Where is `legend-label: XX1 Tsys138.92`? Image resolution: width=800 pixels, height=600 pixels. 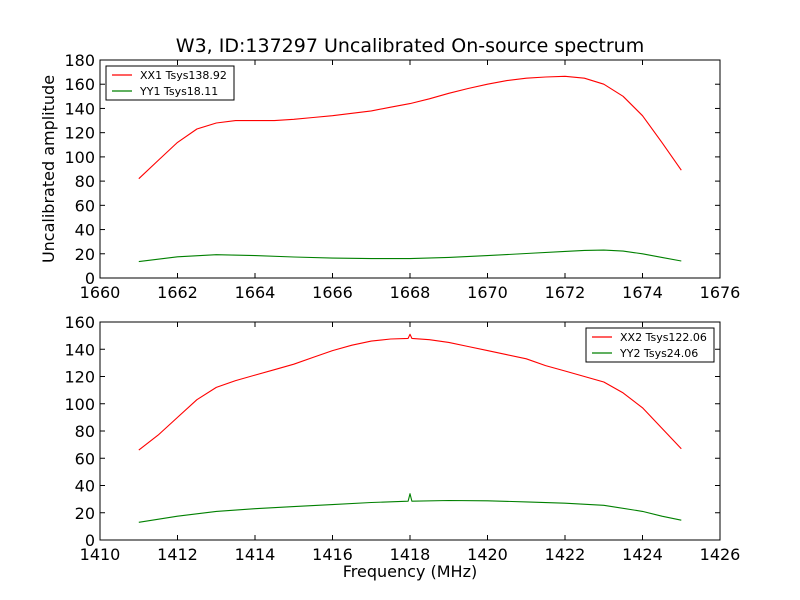 legend-label: XX1 Tsys138.92 is located at coordinates (183, 75).